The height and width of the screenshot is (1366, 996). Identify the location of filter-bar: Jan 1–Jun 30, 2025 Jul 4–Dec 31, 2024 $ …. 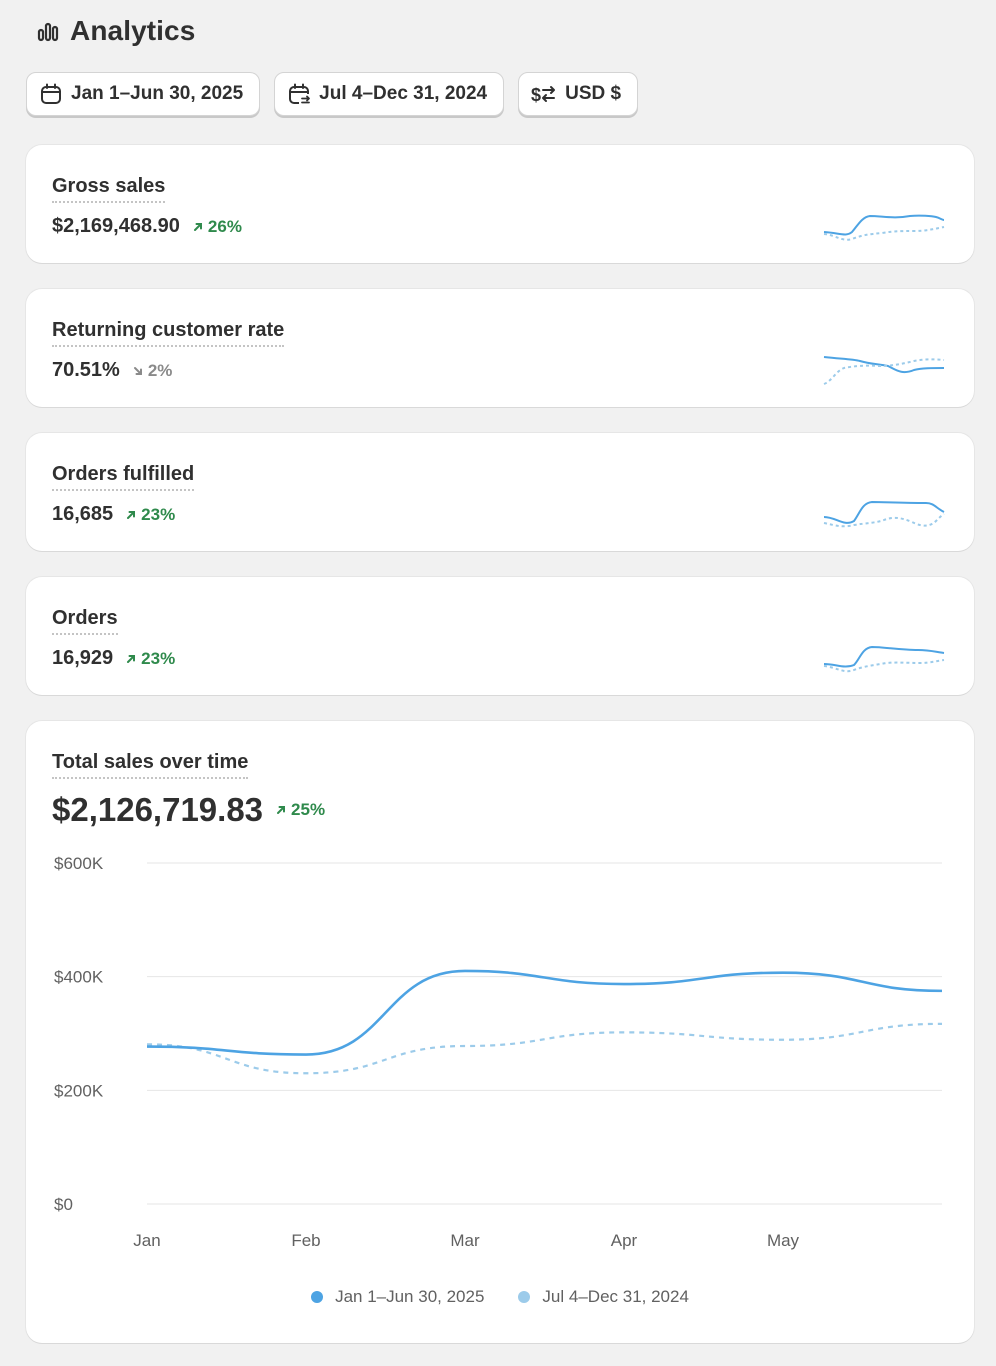
(332, 94).